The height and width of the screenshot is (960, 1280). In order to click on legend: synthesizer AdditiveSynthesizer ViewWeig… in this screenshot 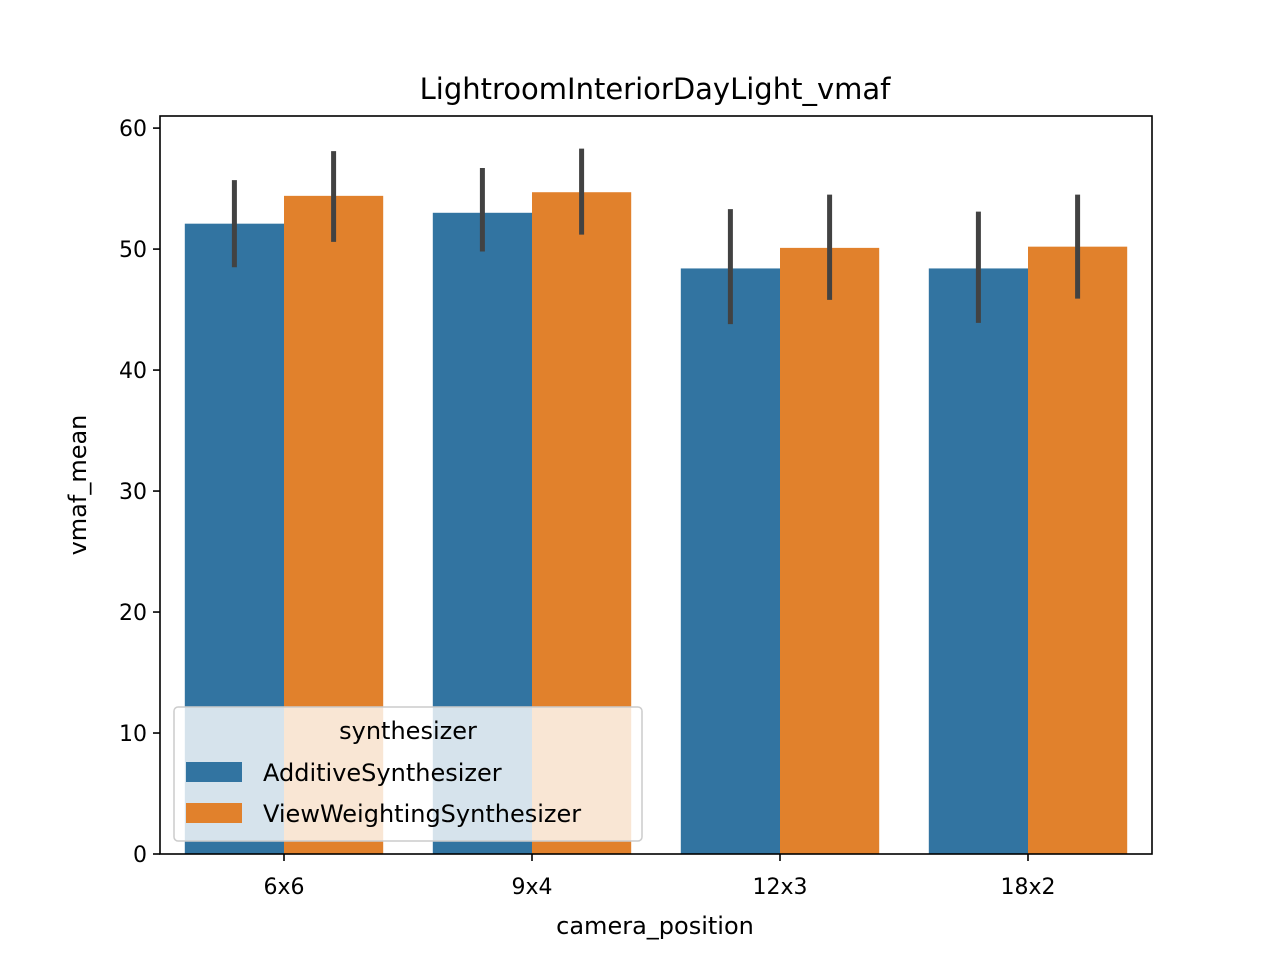, I will do `click(408, 774)`.